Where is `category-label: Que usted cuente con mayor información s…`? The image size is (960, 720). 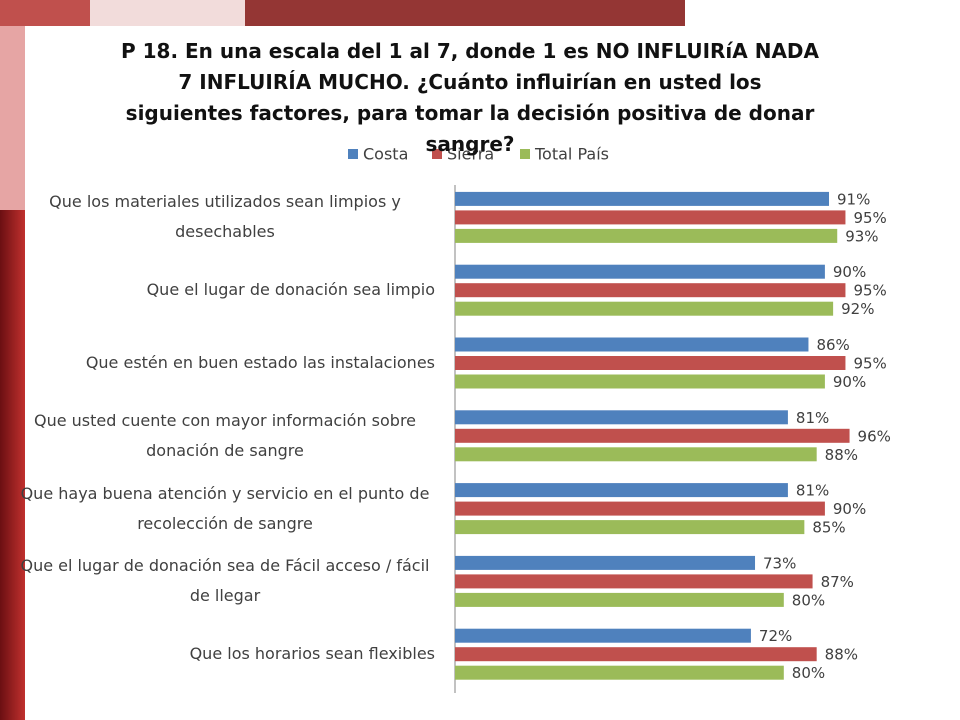
category-label: Que usted cuente con mayor información s… is located at coordinates (225, 436).